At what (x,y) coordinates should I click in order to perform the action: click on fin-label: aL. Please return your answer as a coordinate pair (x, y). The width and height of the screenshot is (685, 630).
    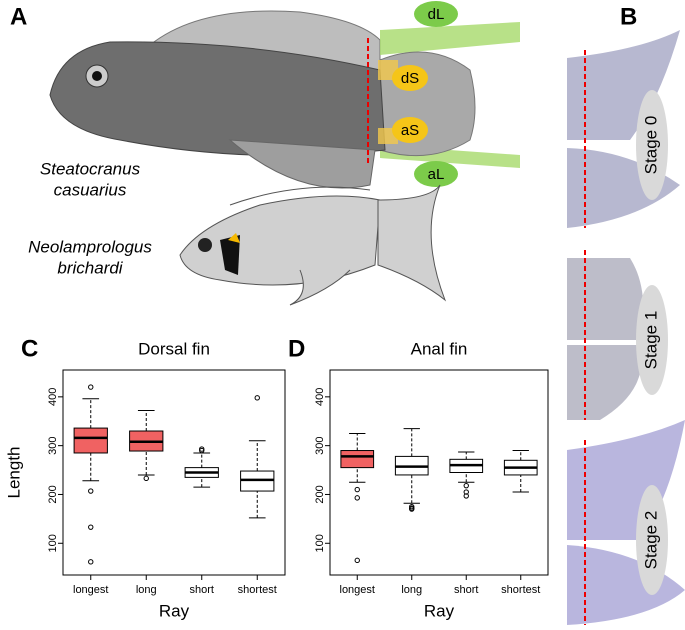
    Looking at the image, I should click on (436, 174).